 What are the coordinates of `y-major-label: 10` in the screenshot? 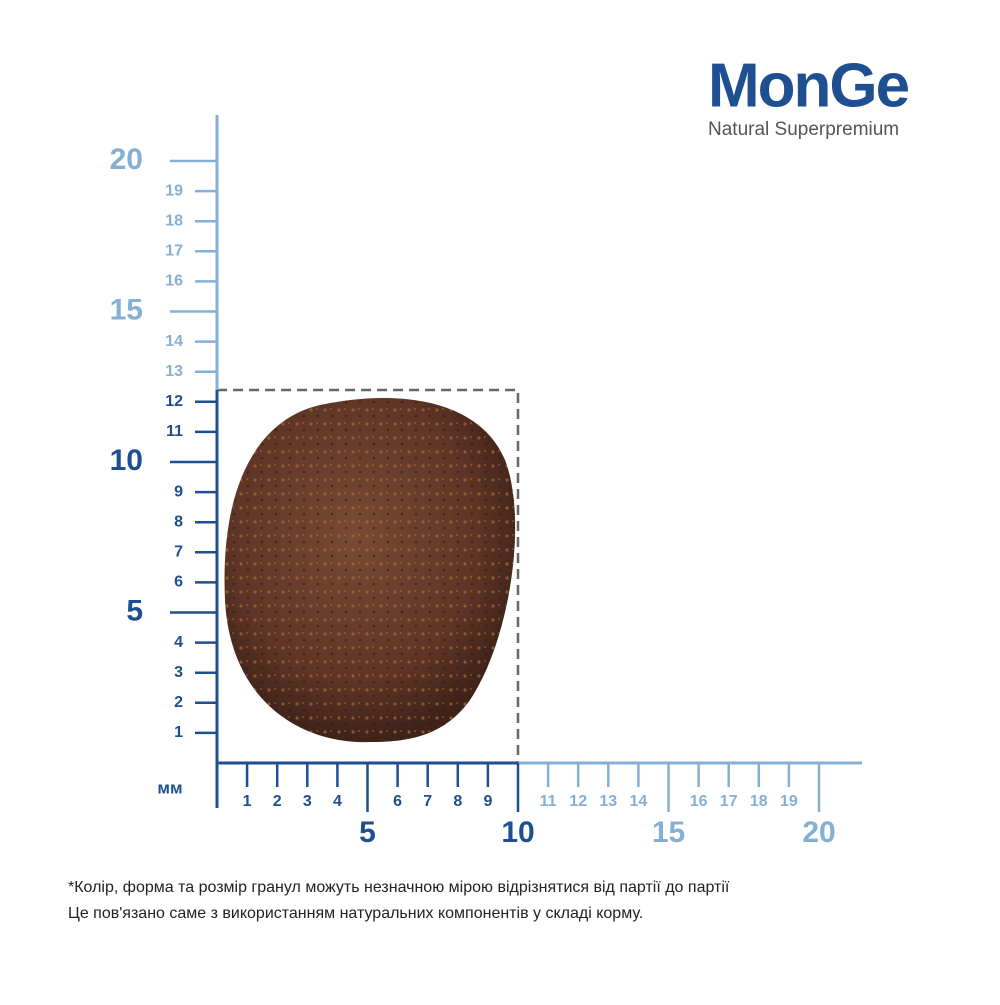 It's located at (126, 460).